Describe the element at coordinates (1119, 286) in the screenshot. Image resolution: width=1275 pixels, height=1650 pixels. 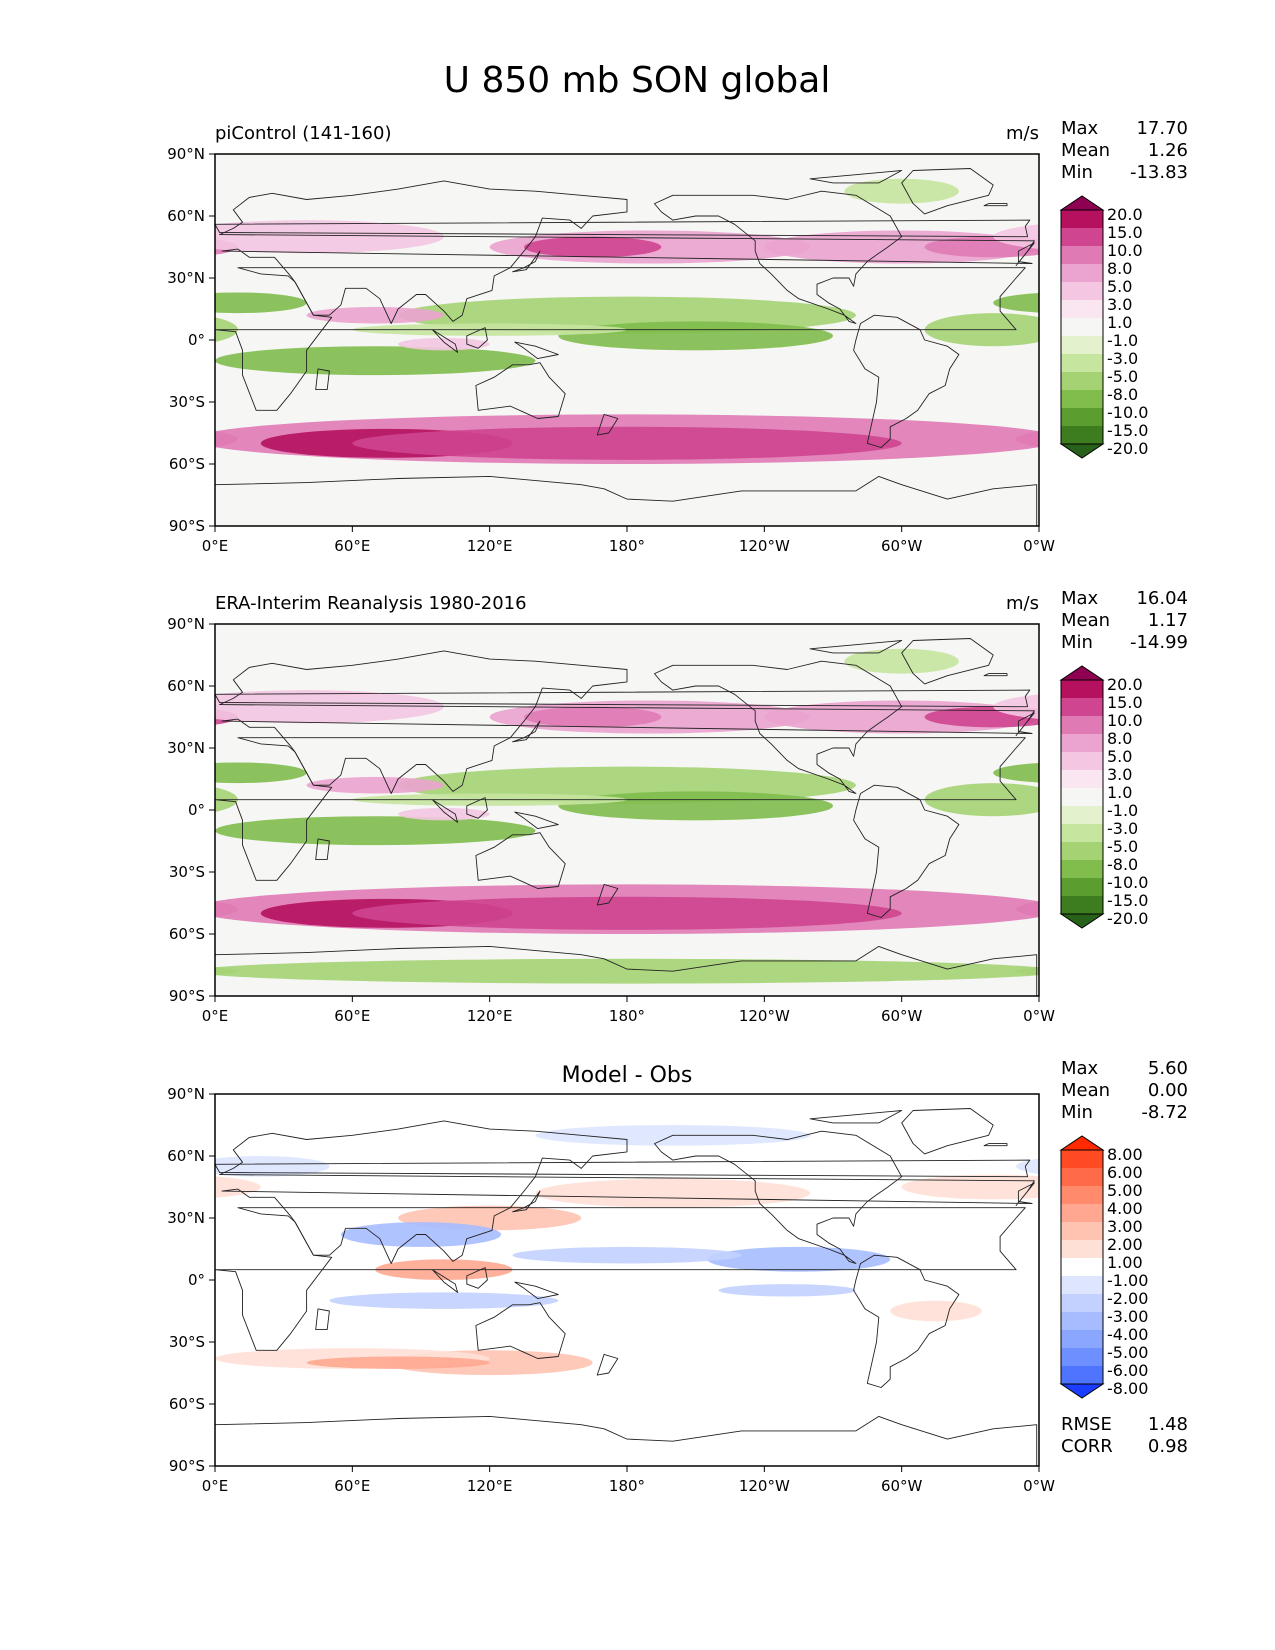
I see `colorbar-level-label: 5.0` at that location.